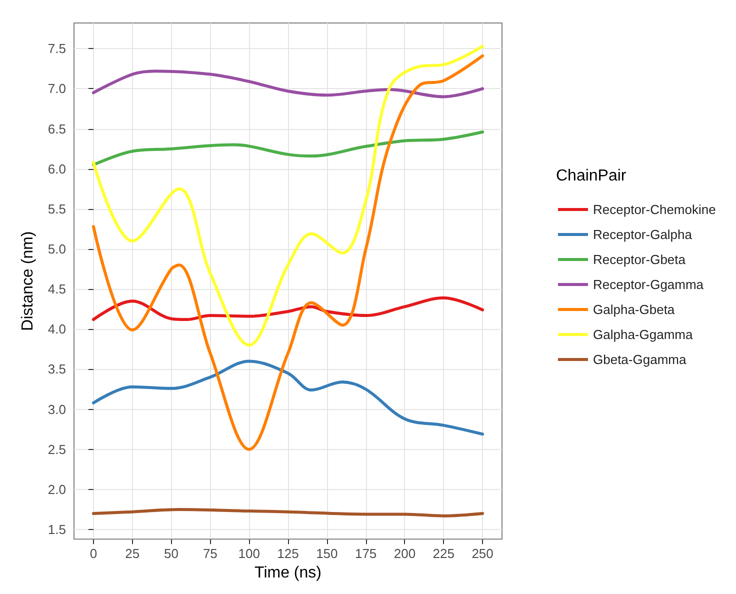 The image size is (736, 594). Describe the element at coordinates (405, 554) in the screenshot. I see `x-tick-label: 200` at that location.